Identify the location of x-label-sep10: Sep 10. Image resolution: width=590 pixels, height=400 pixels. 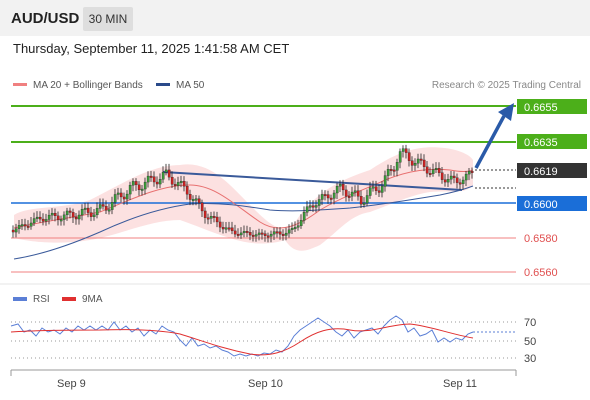
(265, 384).